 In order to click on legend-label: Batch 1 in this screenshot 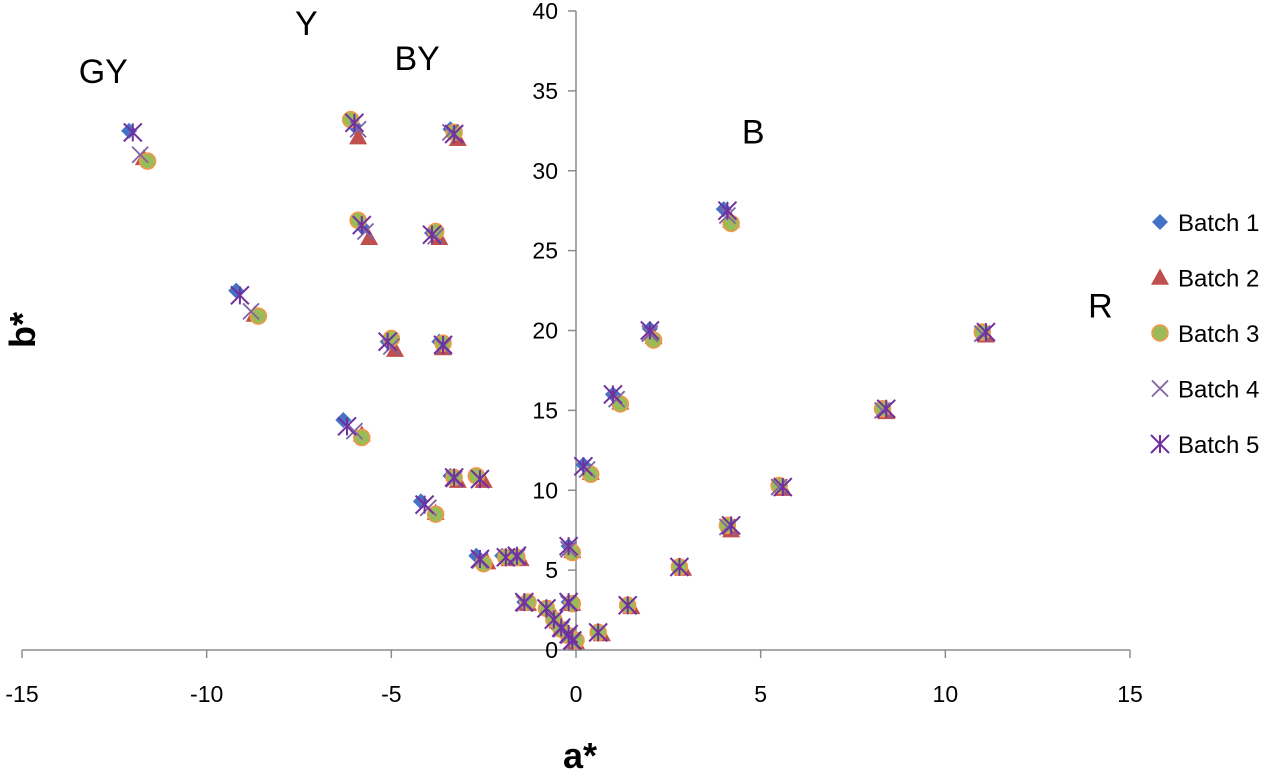, I will do `click(1218, 223)`.